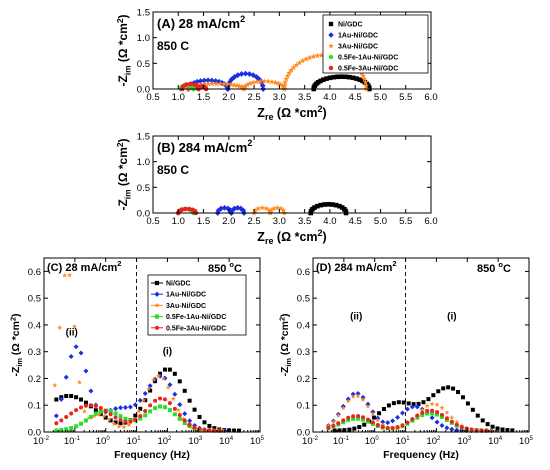  What do you see at coordinates (195, 441) in the screenshot?
I see `x-tick-label: 103` at bounding box center [195, 441].